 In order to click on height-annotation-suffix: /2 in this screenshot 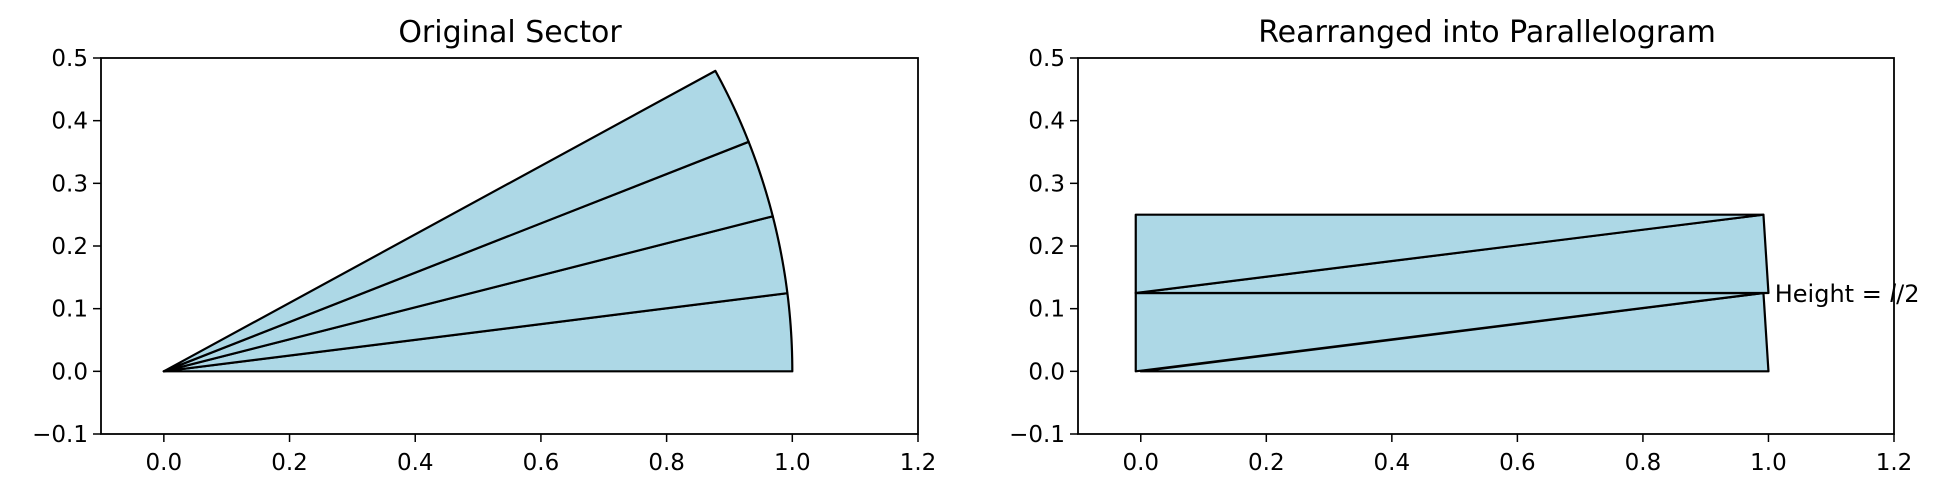, I will do `click(1907, 294)`.